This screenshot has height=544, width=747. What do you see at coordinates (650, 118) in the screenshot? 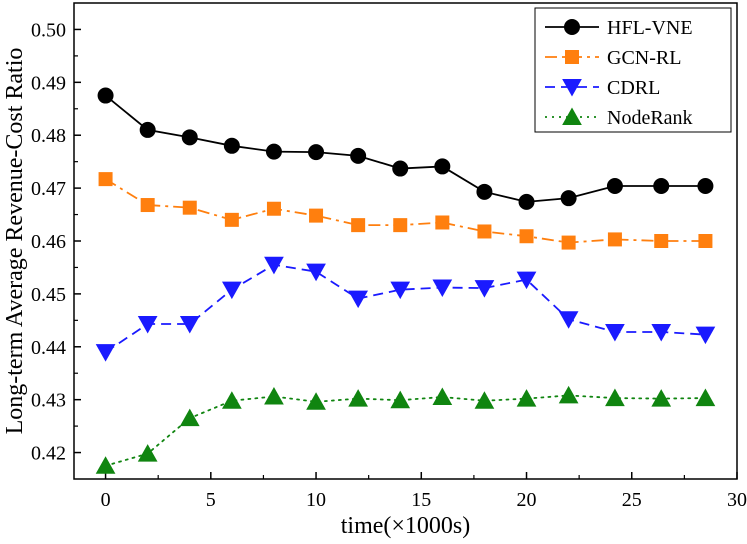
I see `legend-label: NodeRank` at bounding box center [650, 118].